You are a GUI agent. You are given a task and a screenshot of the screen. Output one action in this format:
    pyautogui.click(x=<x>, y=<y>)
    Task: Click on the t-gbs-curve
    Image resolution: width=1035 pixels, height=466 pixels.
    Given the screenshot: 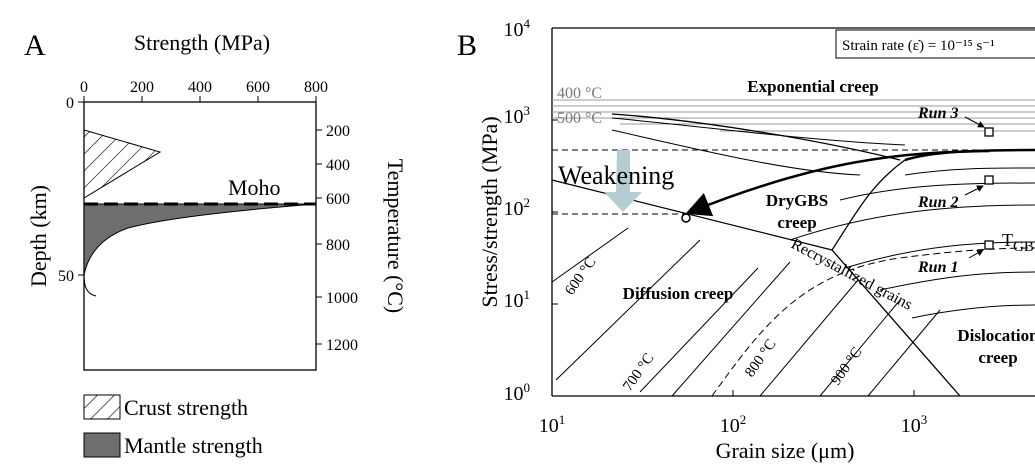 What is the action you would take?
    pyautogui.click(x=873, y=322)
    